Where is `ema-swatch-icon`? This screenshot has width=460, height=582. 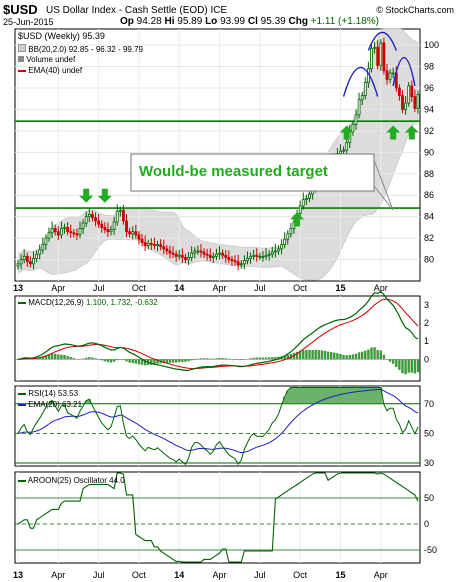
ema-swatch-icon is located at coordinates (22, 70).